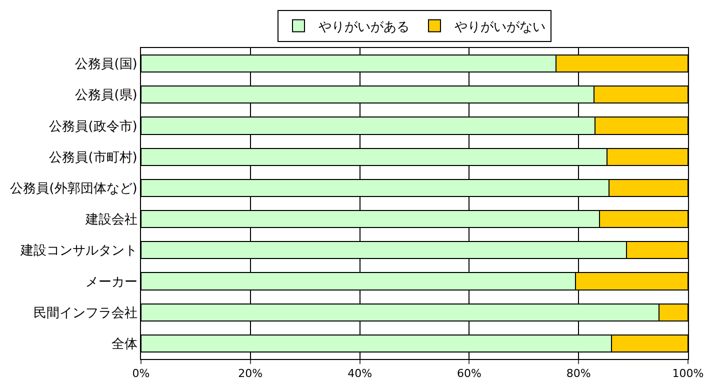 This screenshot has height=390, width=714. Describe the element at coordinates (688, 373) in the screenshot. I see `x-tick-label: 100%` at that location.